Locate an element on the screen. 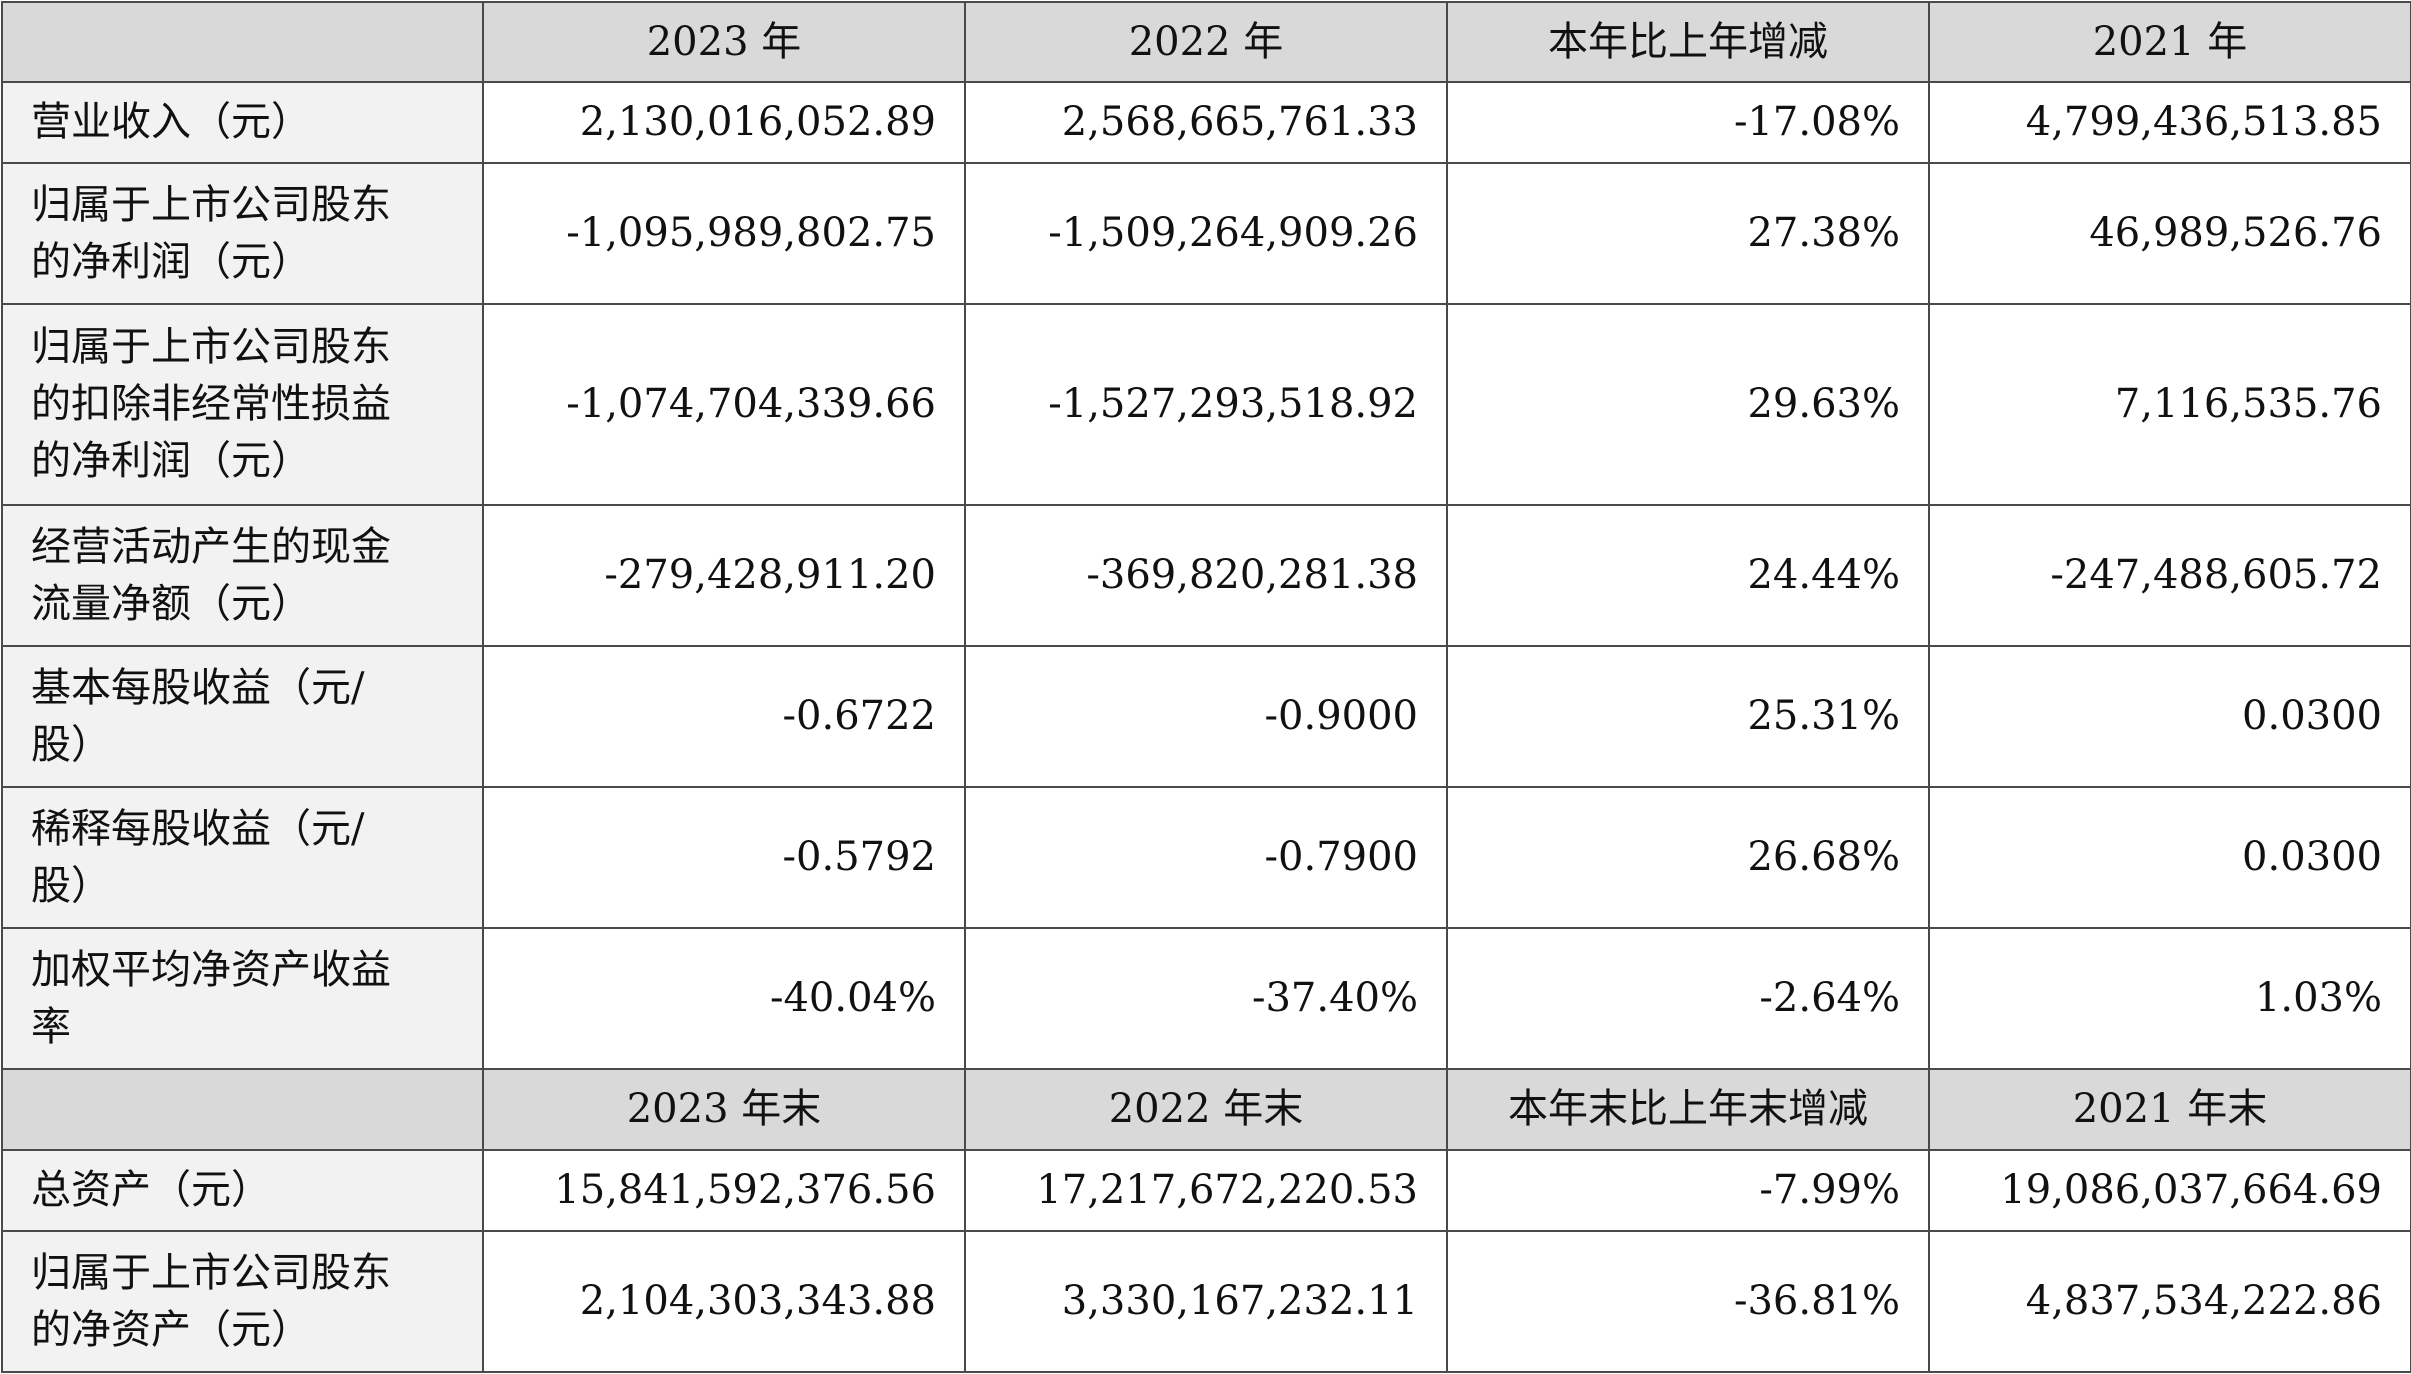  value-change: 27.38% is located at coordinates (1688, 233).